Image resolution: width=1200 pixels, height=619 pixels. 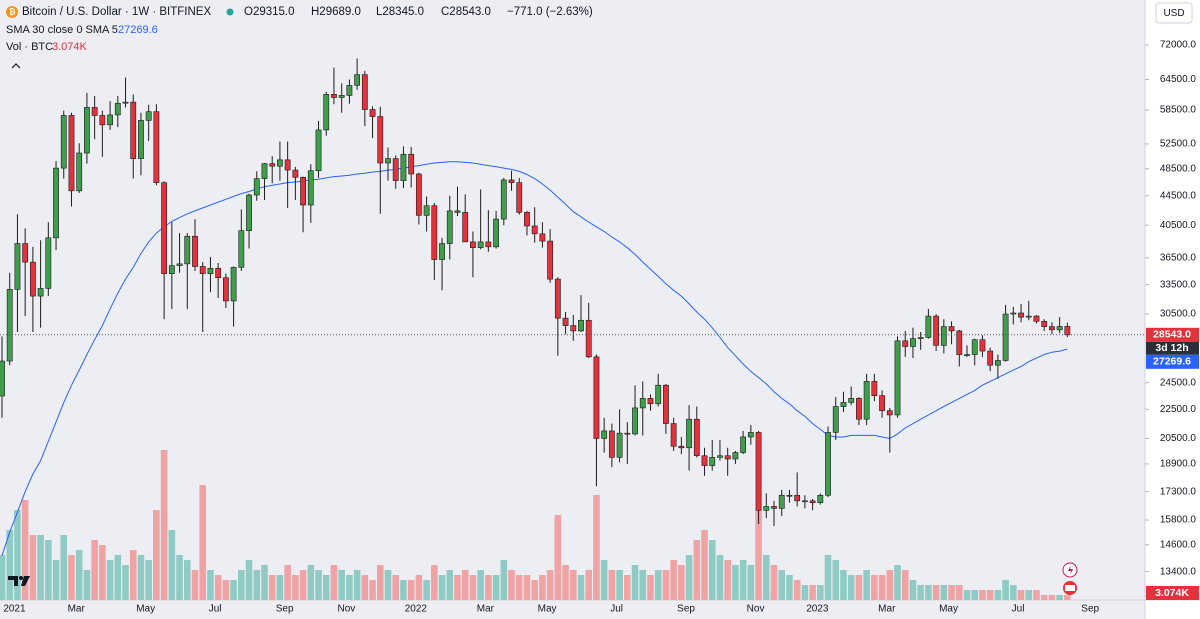 What do you see at coordinates (12, 12) in the screenshot?
I see `bitcoin-glyph: ₿` at bounding box center [12, 12].